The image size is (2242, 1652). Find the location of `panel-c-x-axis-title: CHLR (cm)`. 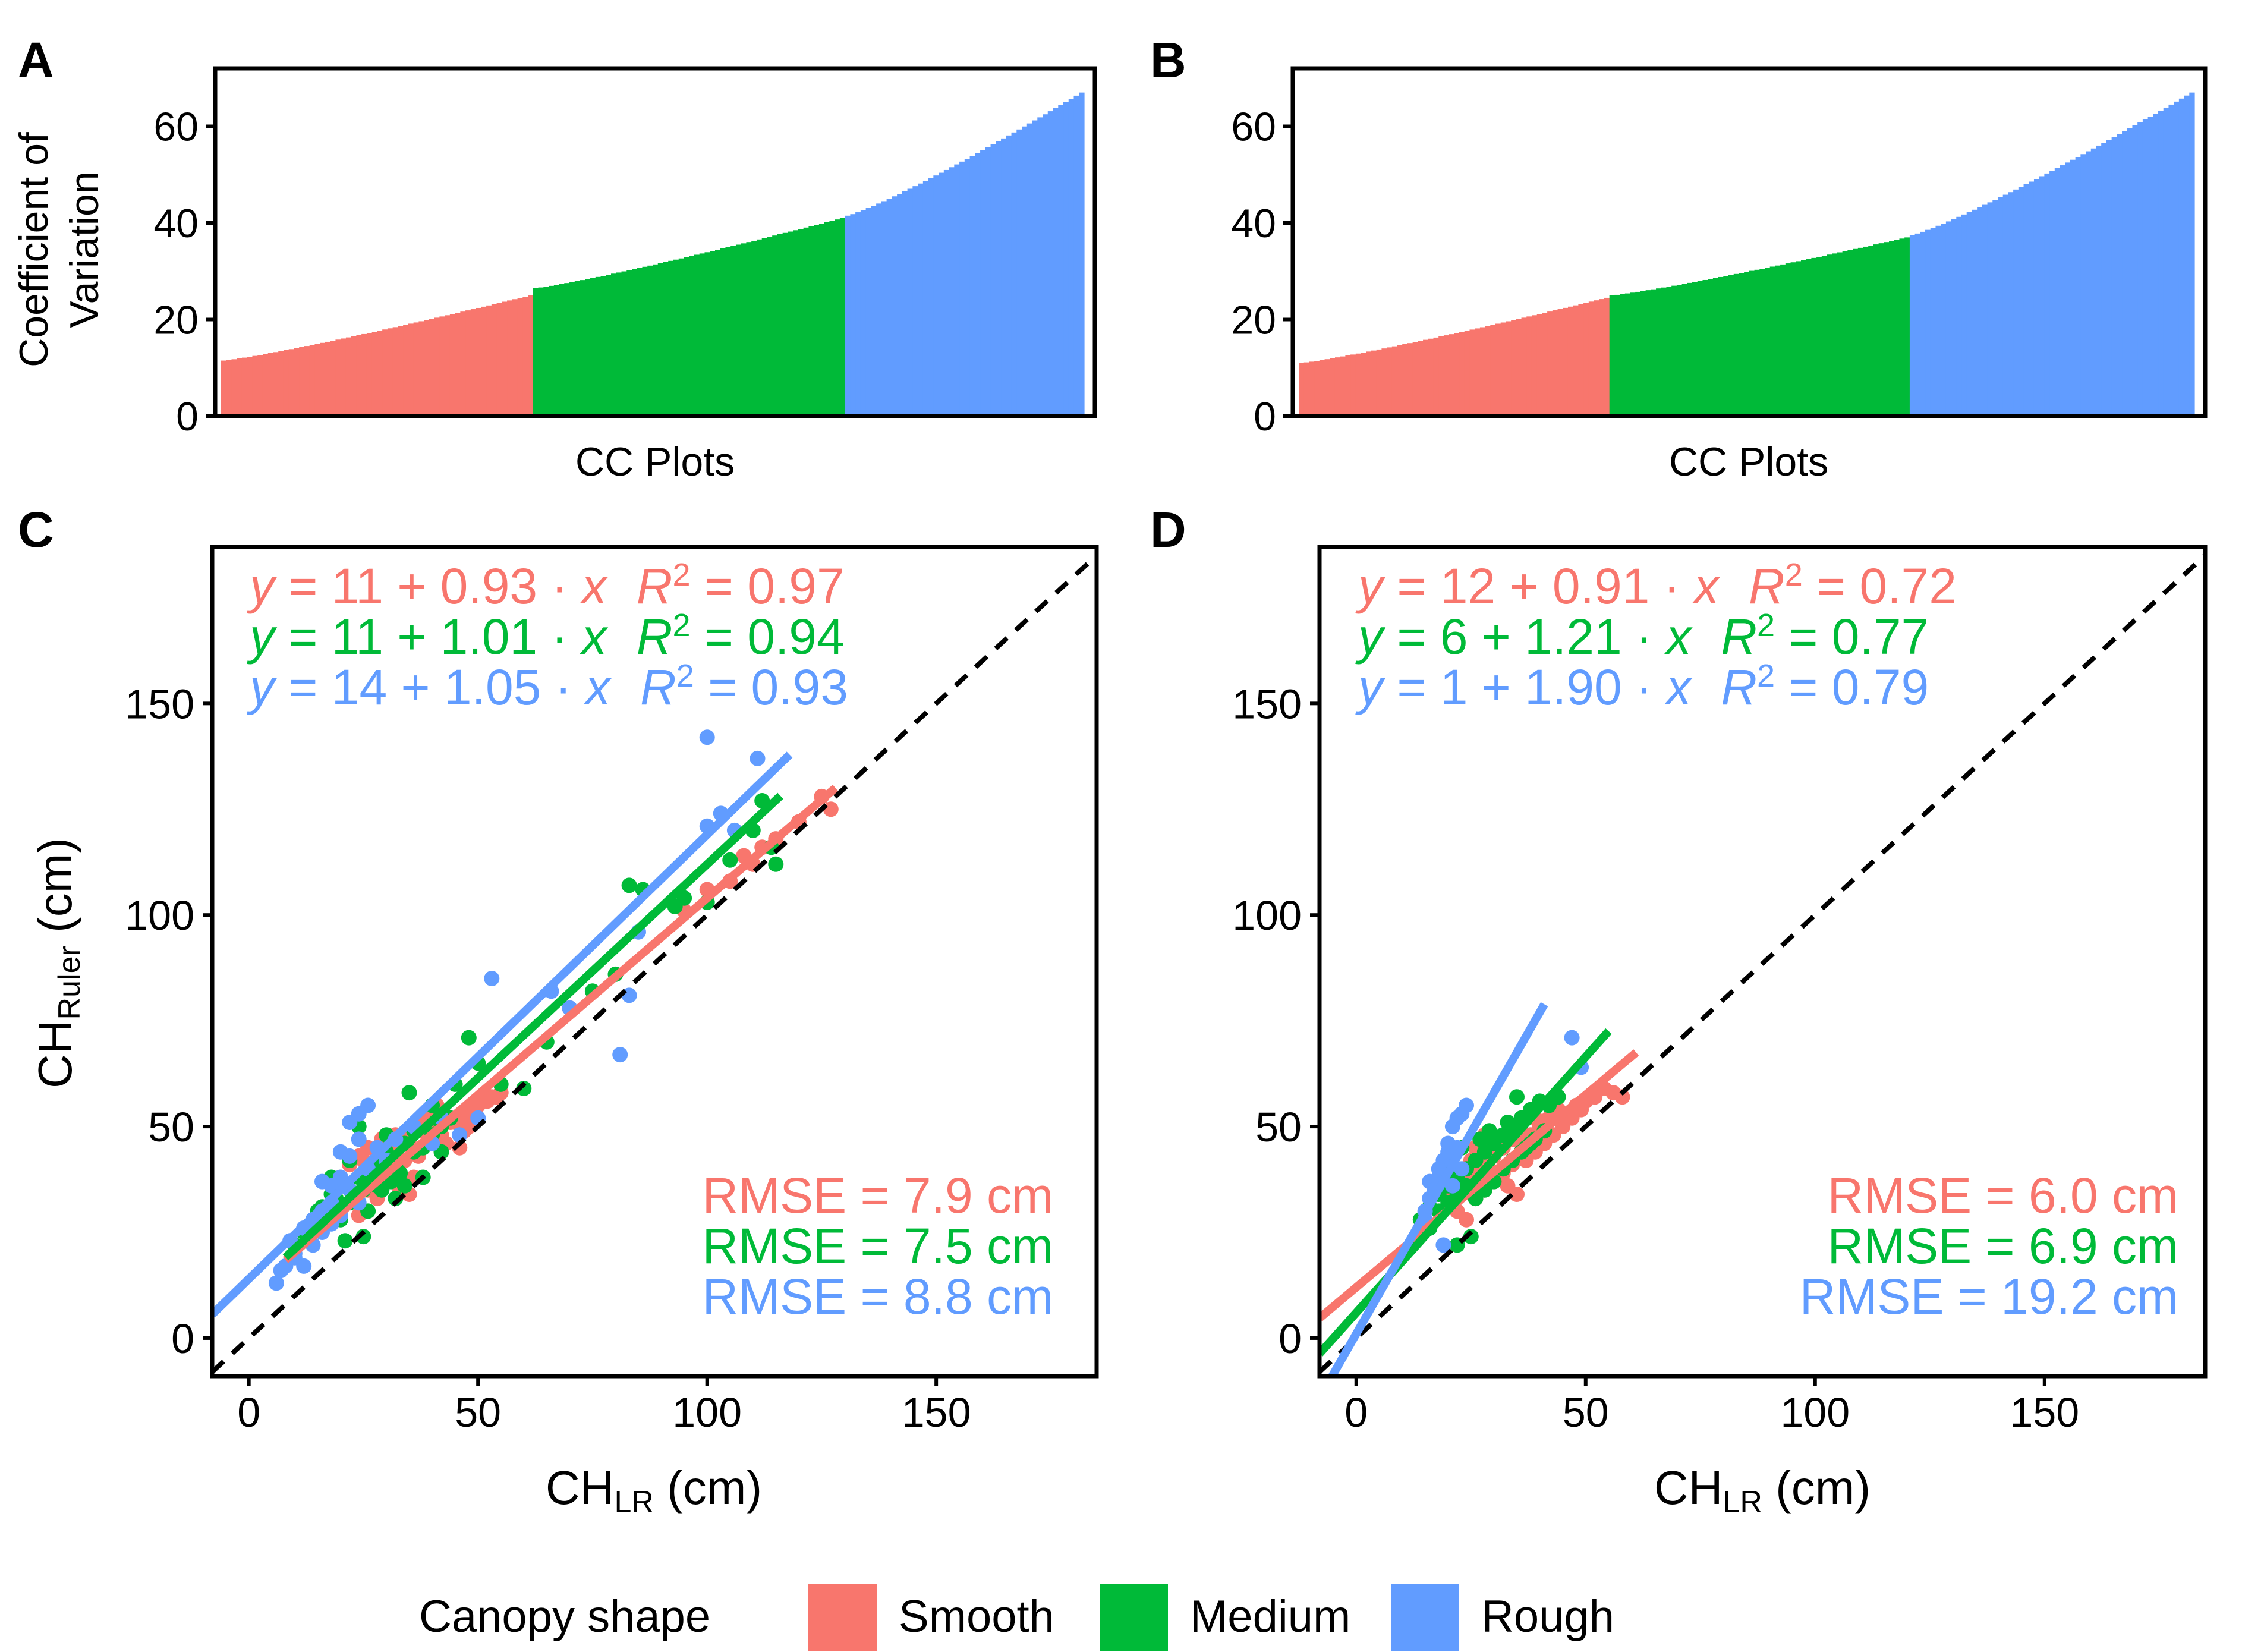

panel-c-x-axis-title: CHLR (cm) is located at coordinates (654, 1490).